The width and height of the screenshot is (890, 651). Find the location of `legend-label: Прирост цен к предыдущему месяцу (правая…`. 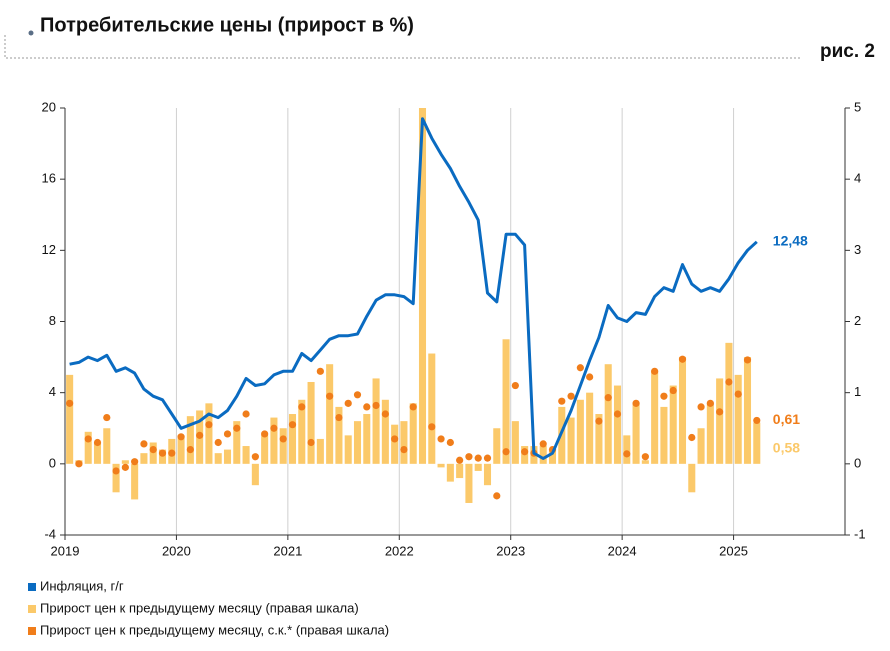

legend-label: Прирост цен к предыдущему месяцу (правая… is located at coordinates (199, 607).